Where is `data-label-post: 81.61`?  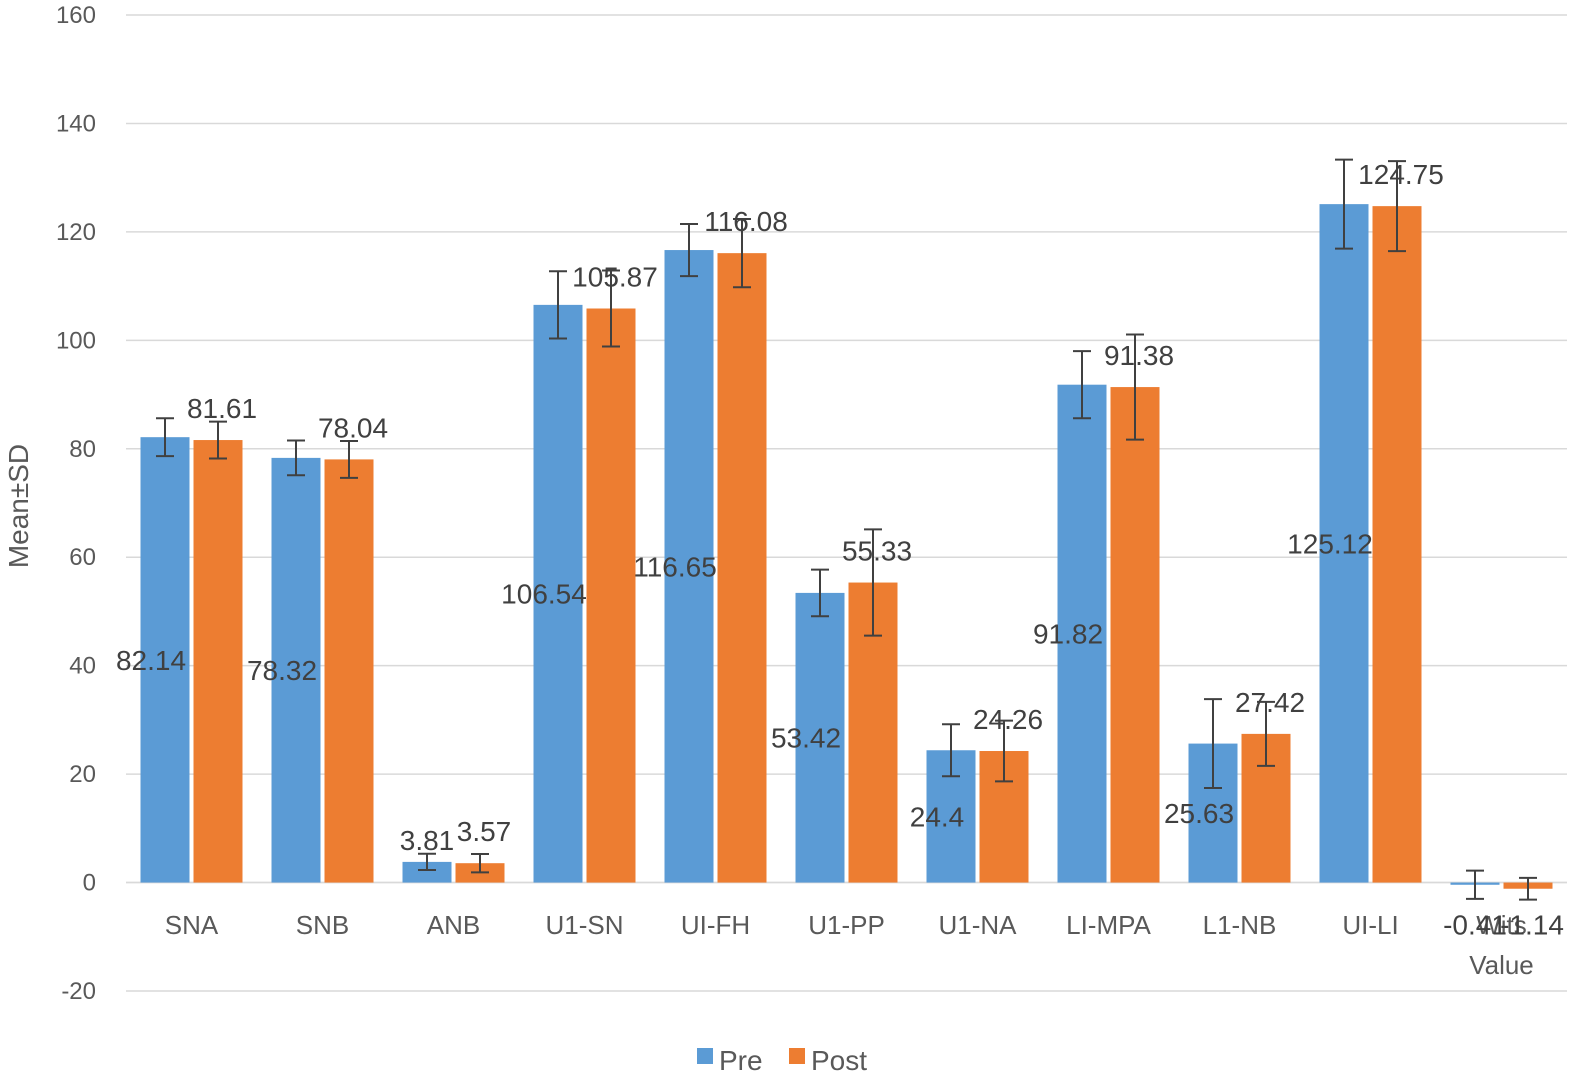 data-label-post: 81.61 is located at coordinates (222, 408).